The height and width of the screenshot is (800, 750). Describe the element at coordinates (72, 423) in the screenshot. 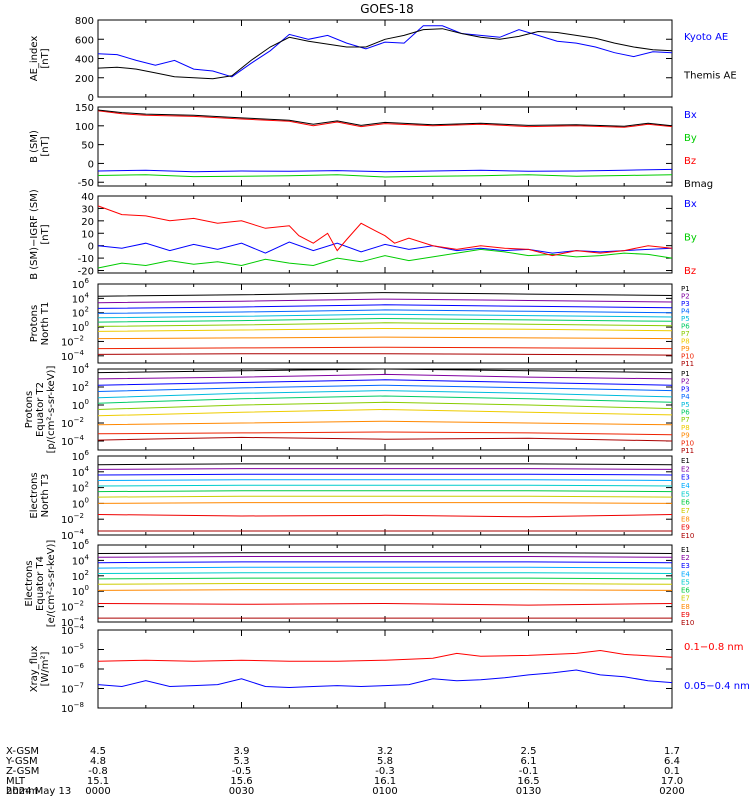

I see `y-tick-label: 10−2` at that location.